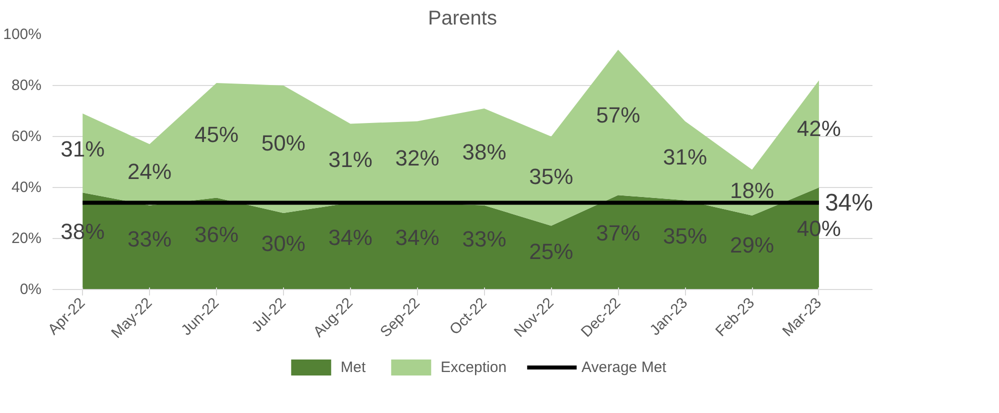 The height and width of the screenshot is (413, 999). I want to click on data-label: 18%, so click(752, 190).